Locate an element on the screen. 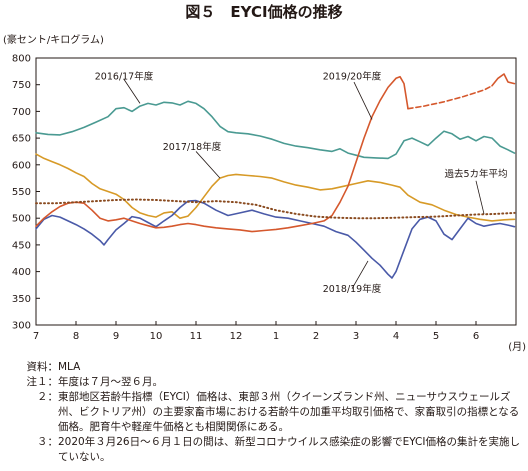 Image resolution: width=528 pixels, height=471 pixels. y-tick-label: 500 is located at coordinates (21, 219).